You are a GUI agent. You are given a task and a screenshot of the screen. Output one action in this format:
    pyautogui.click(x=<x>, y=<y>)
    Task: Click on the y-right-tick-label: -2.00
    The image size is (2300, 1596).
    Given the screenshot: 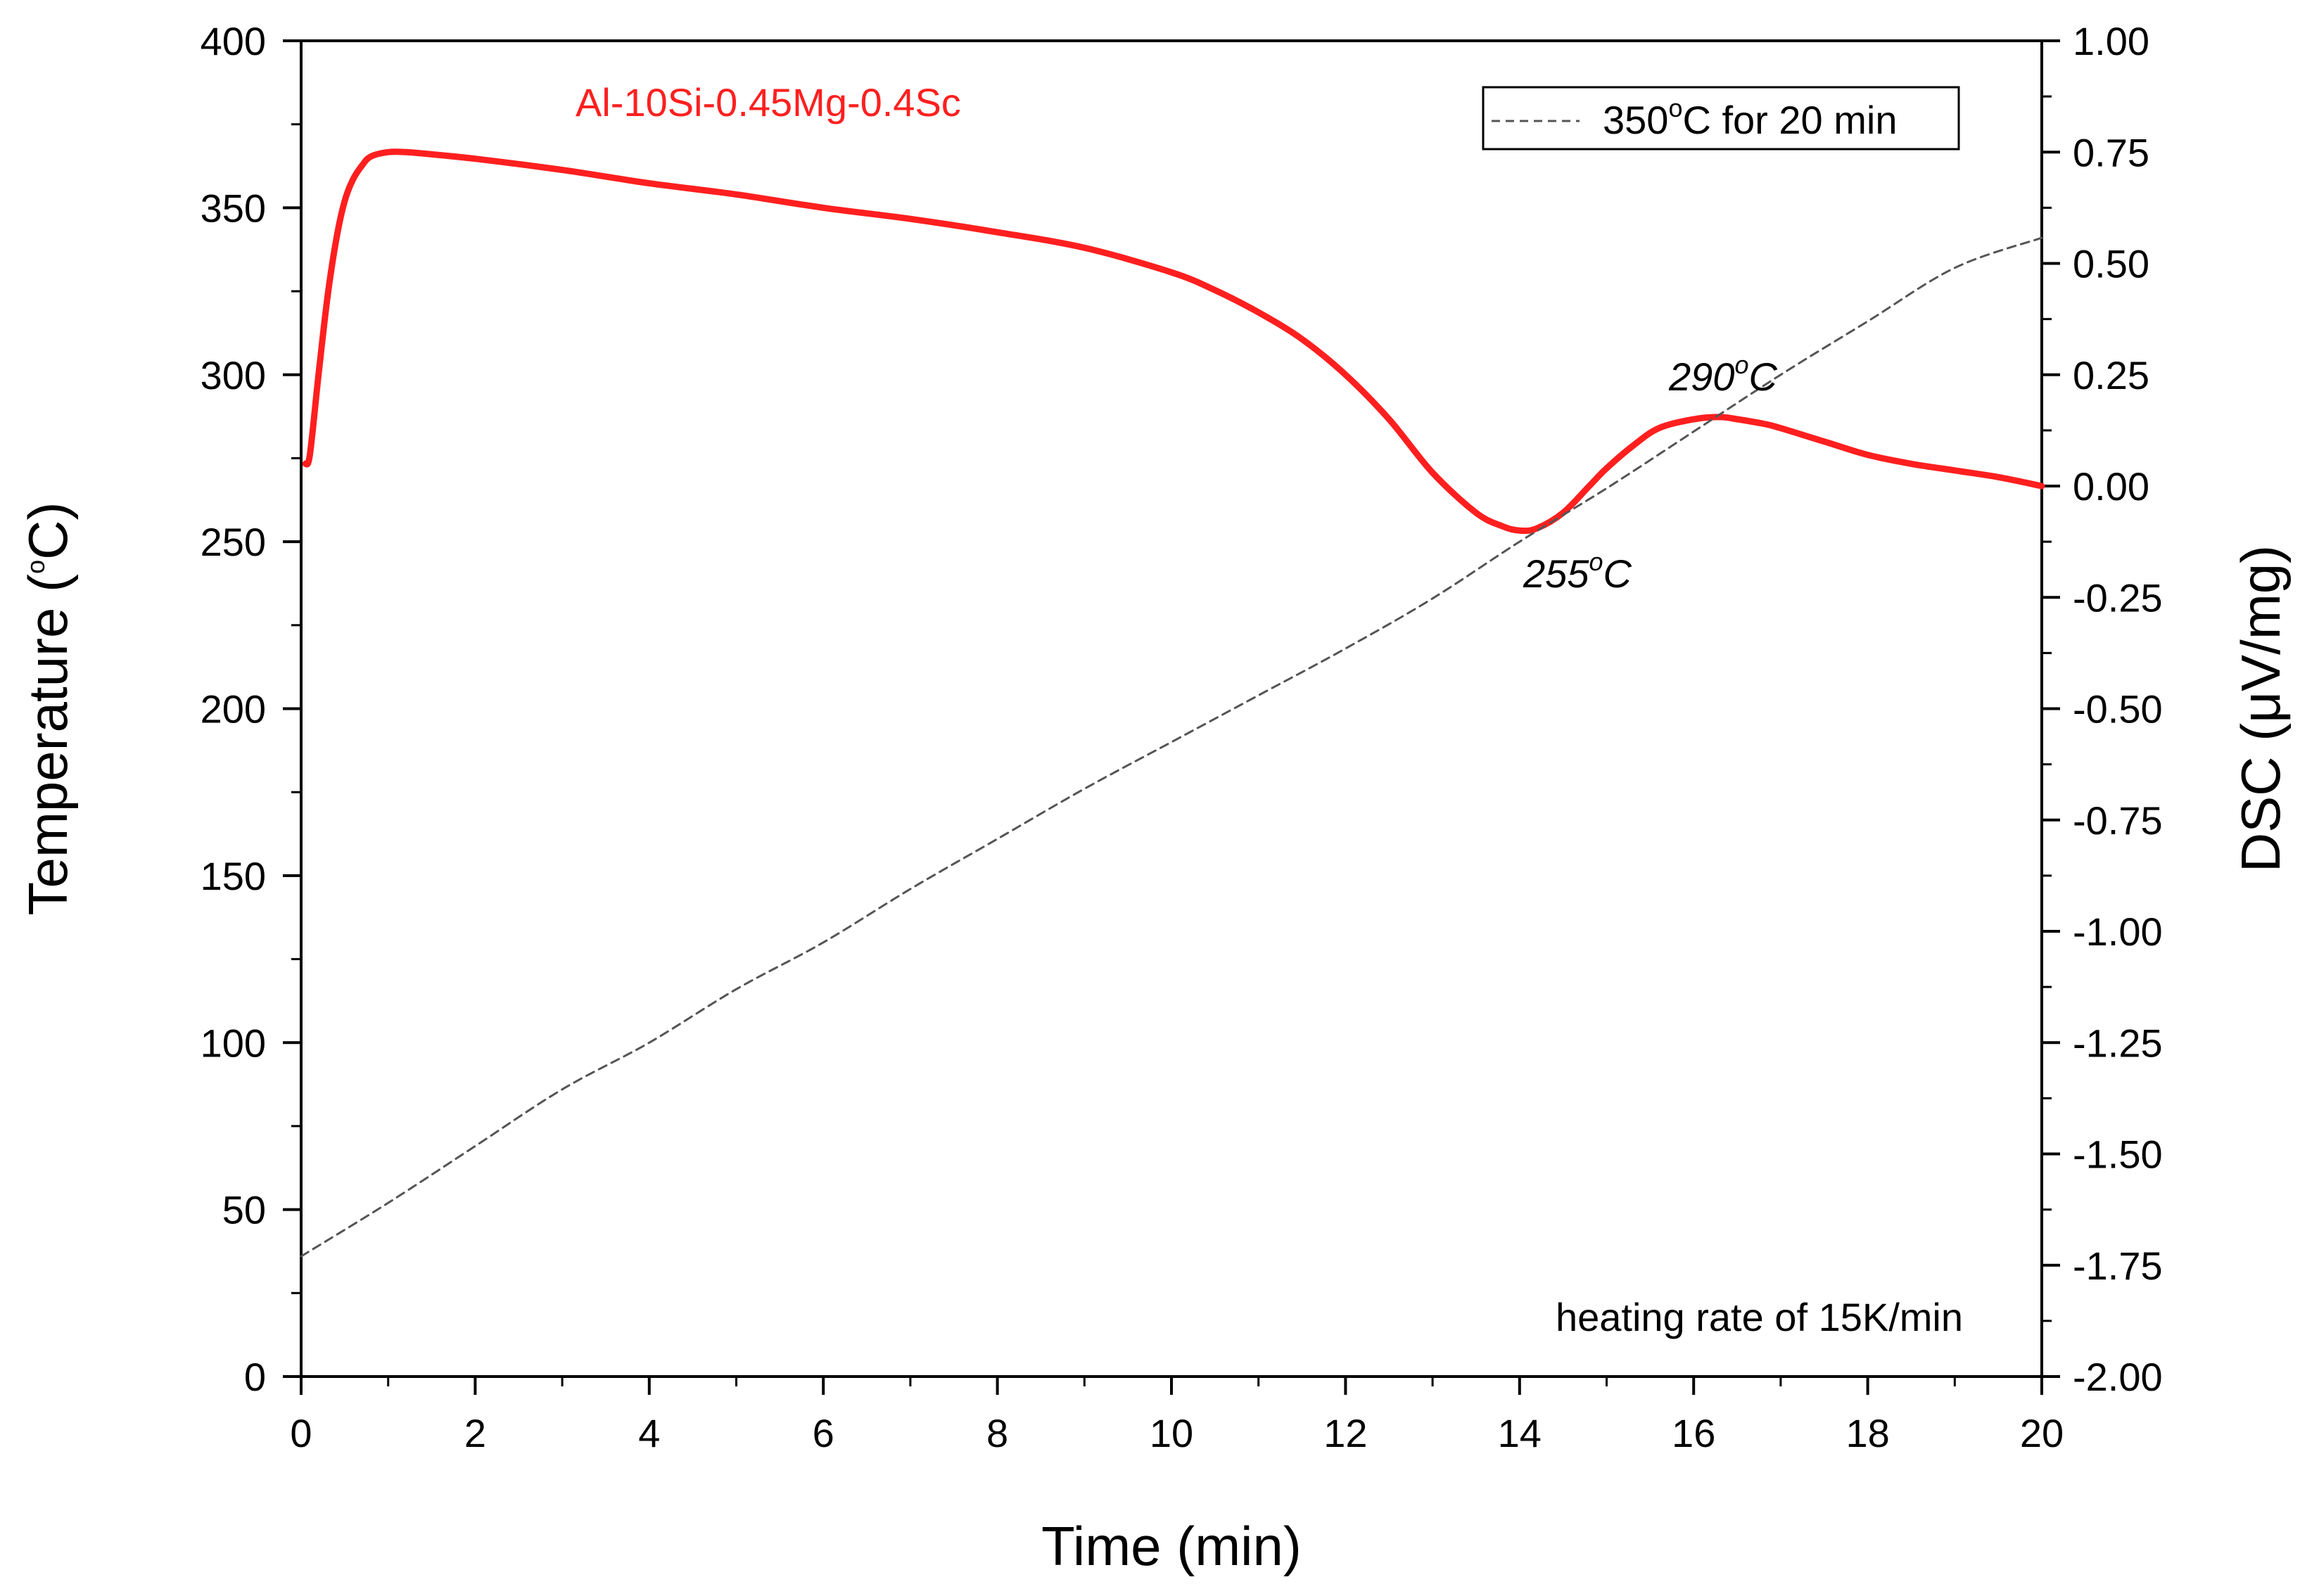 What is the action you would take?
    pyautogui.click(x=2118, y=1377)
    